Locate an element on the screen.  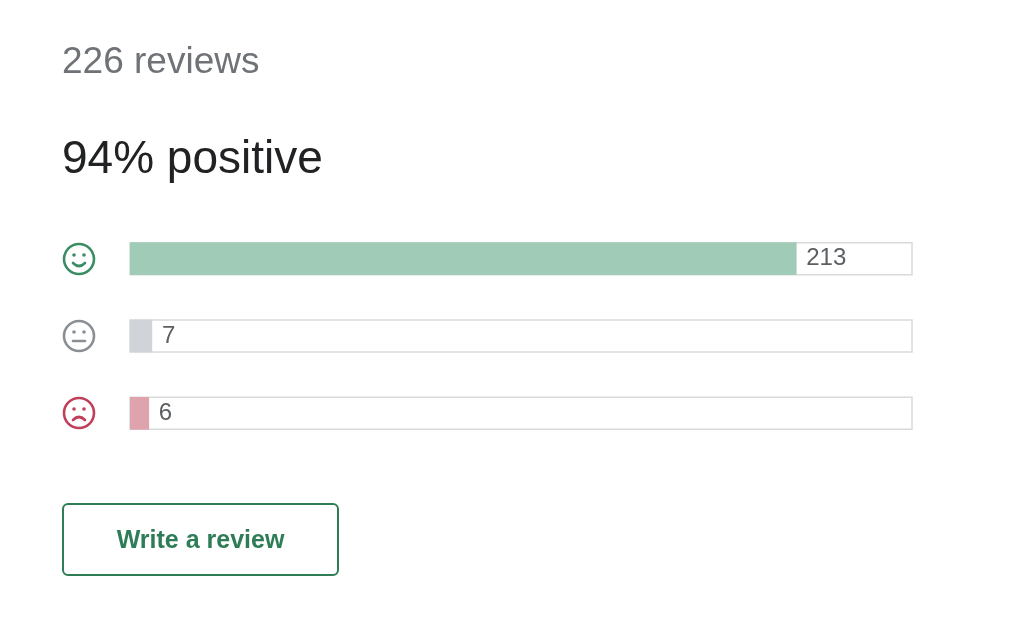
data-label: 213 is located at coordinates (826, 257).